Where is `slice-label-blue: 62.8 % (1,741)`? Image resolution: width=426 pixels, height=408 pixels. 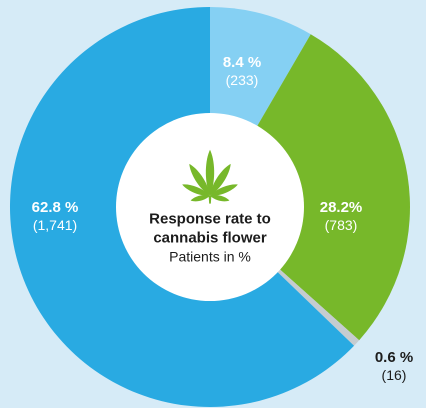
slice-label-blue: 62.8 % (1,741) is located at coordinates (55, 216).